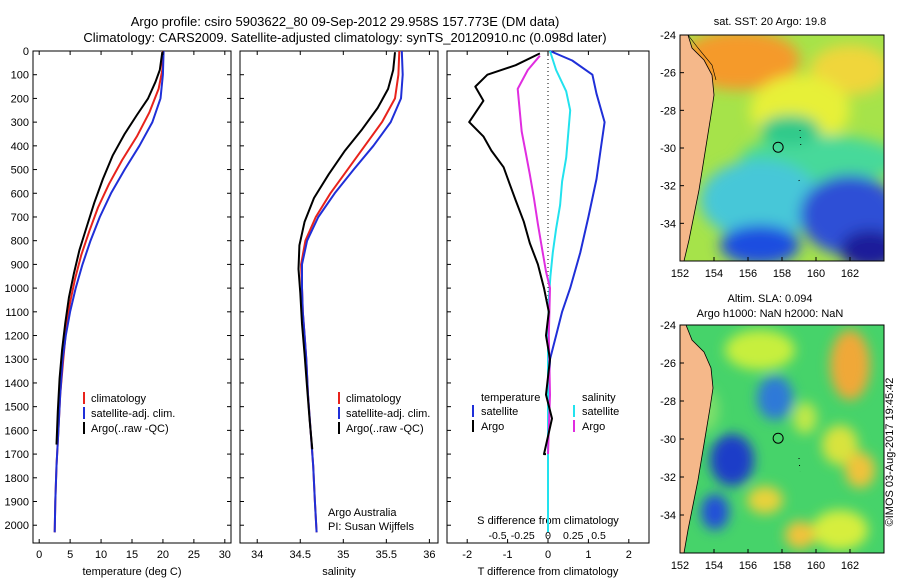  I want to click on sst-map: sat. SST: 20 Argo: 19.8, so click(782, 139).